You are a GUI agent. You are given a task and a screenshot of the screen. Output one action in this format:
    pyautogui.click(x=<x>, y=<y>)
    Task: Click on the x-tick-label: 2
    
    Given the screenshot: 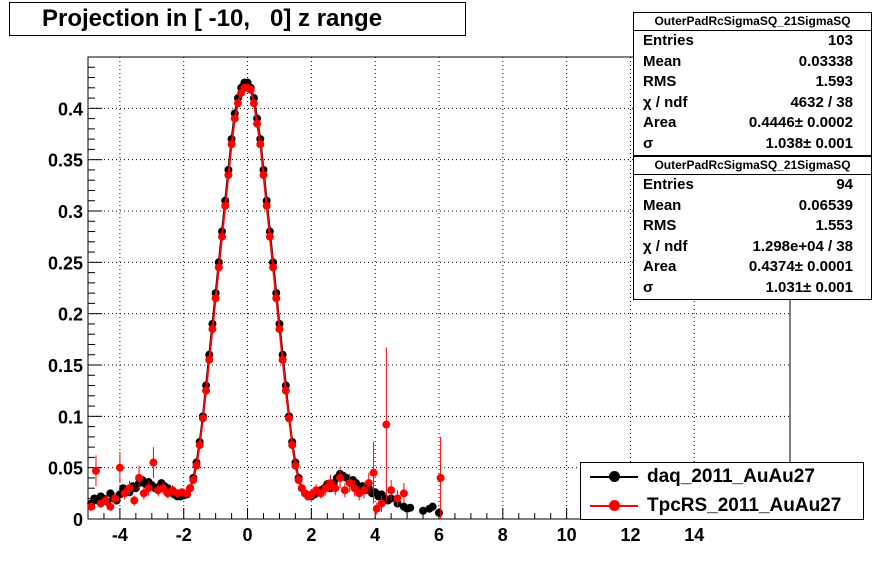 What is the action you would take?
    pyautogui.click(x=311, y=535)
    